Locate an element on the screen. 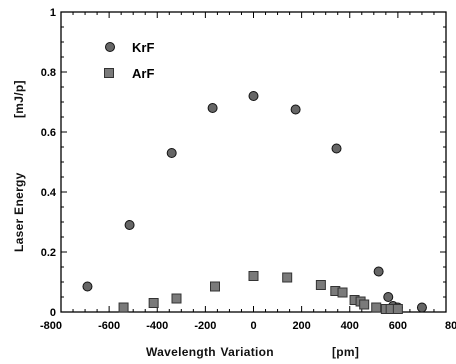 The image size is (456, 364). x-tick-label: 400 is located at coordinates (350, 326).